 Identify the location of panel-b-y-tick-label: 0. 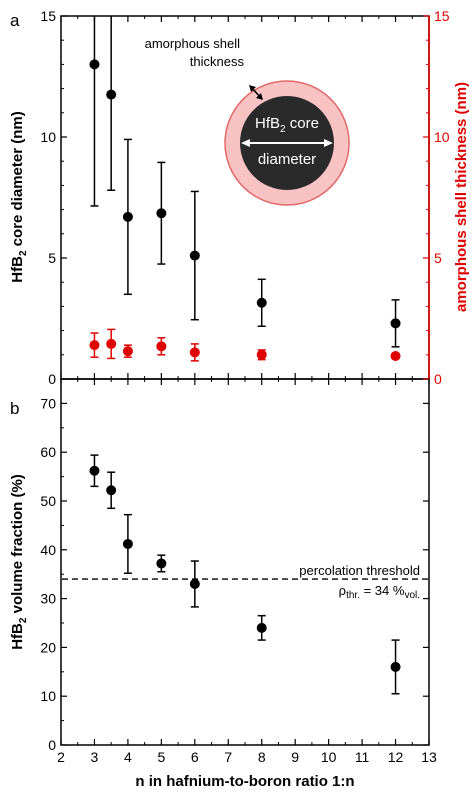
(52, 745).